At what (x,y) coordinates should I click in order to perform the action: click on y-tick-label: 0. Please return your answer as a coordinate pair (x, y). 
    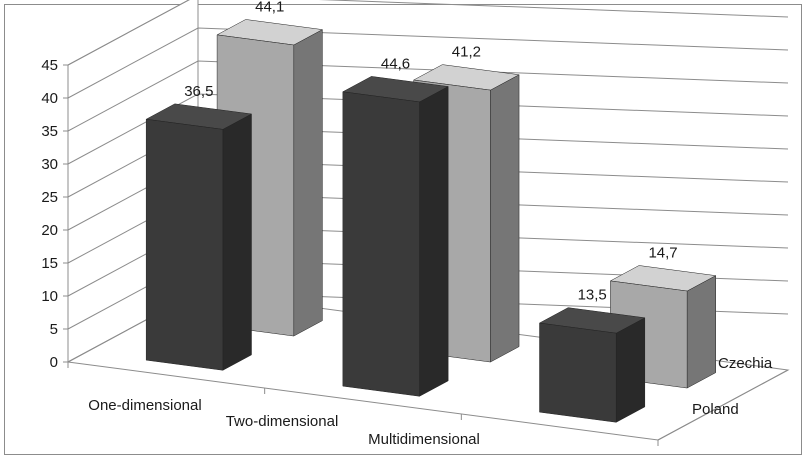
    Looking at the image, I should click on (54, 362).